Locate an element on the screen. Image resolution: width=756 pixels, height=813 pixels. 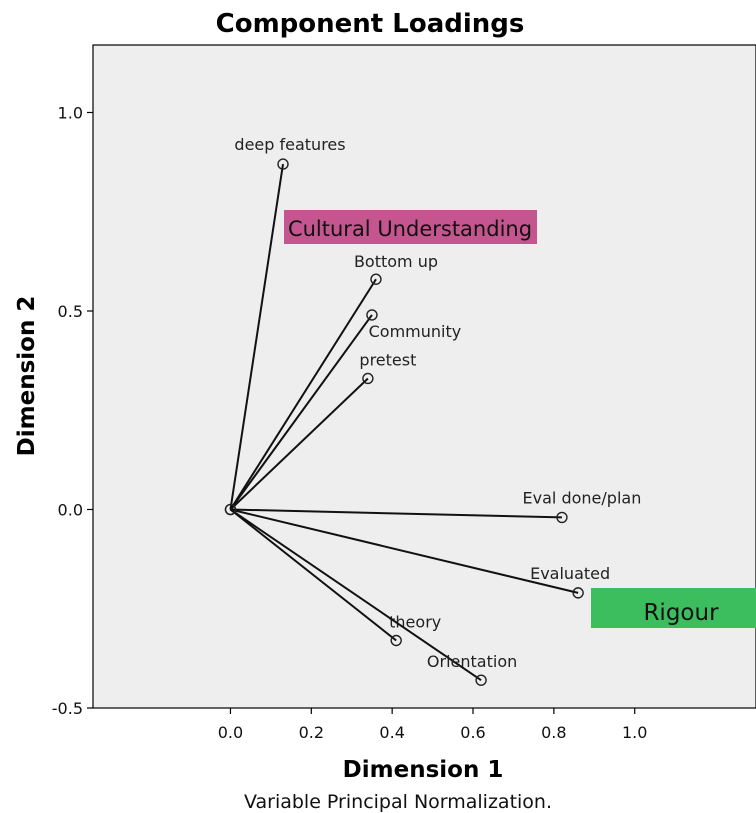
origin-point is located at coordinates (230, 509).